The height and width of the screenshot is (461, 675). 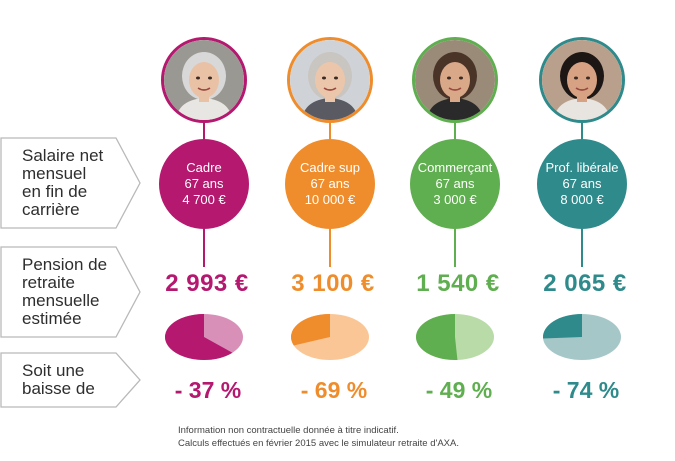 I want to click on row-label-pension: Pension de retraite mensuelle estimée, so click(x=71, y=292).